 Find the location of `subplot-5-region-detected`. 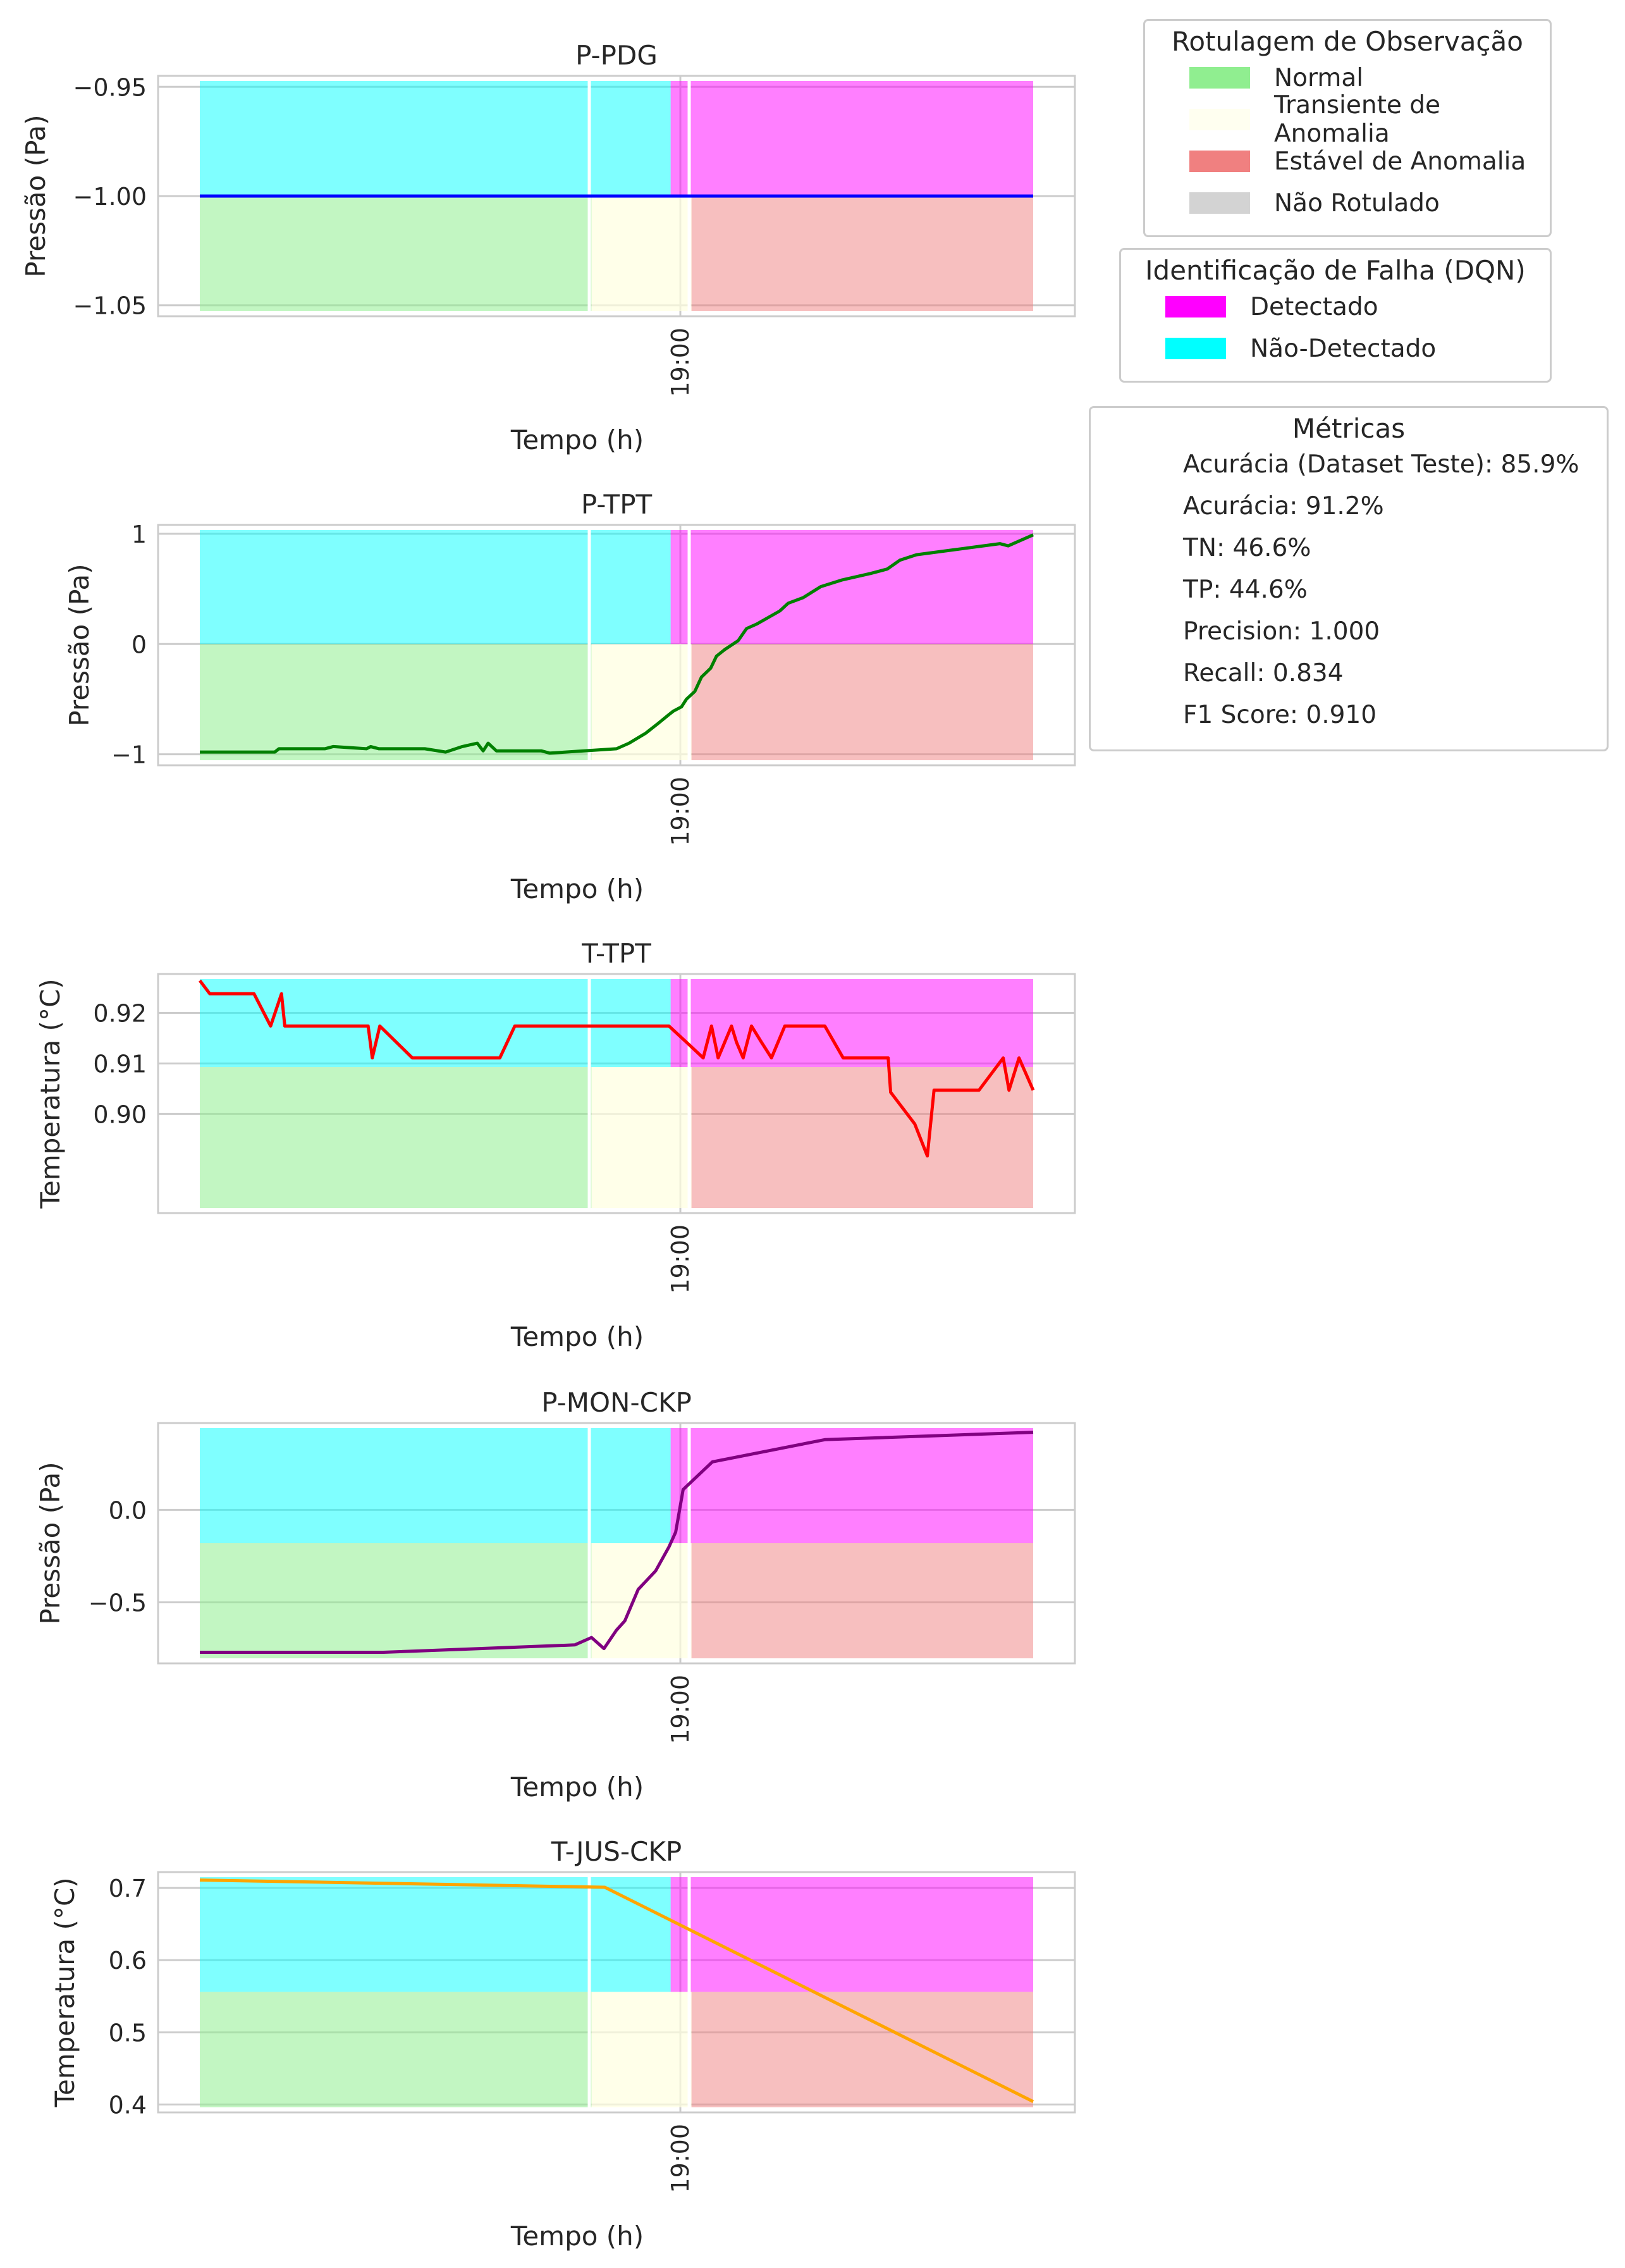

subplot-5-region-detected is located at coordinates (851, 1935).